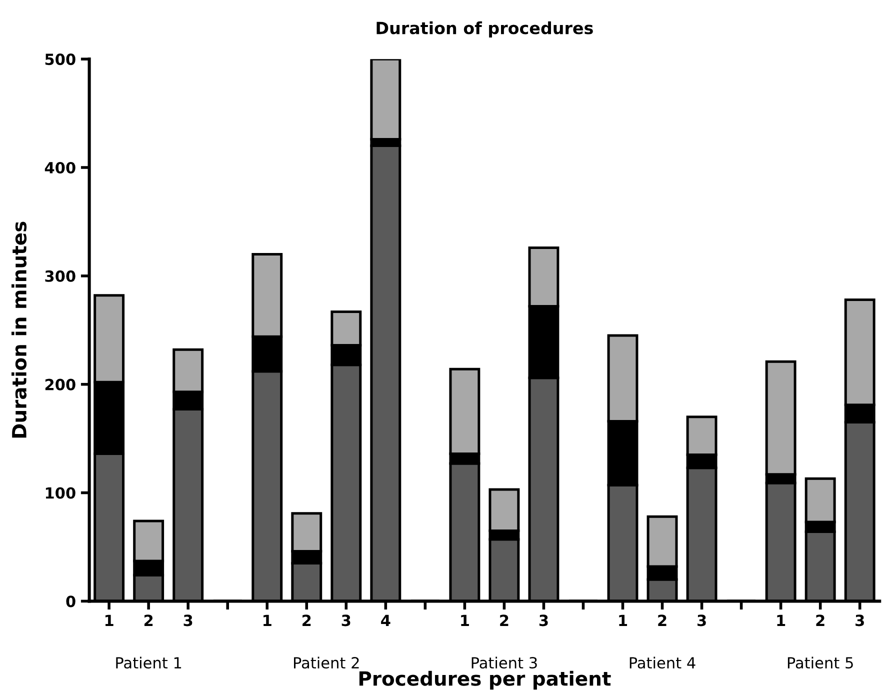 The width and height of the screenshot is (893, 695). Describe the element at coordinates (326, 662) in the screenshot. I see `text: Patient 2` at that location.